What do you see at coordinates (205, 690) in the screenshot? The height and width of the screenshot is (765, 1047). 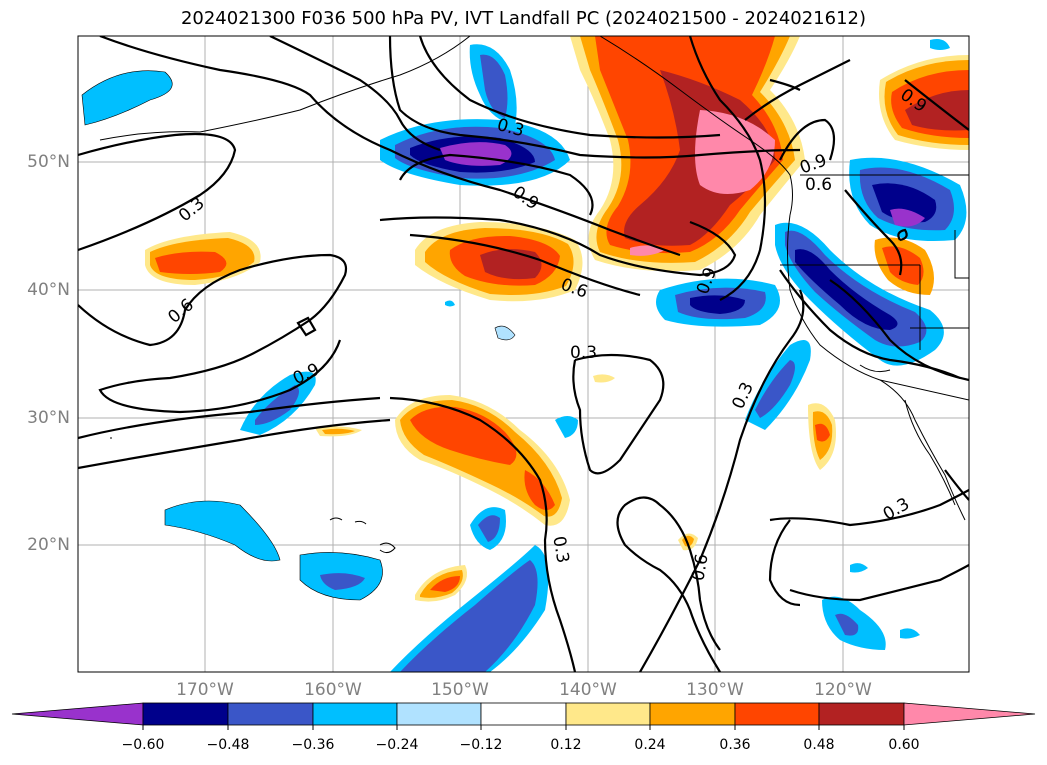 I see `lon-label: 170°W` at bounding box center [205, 690].